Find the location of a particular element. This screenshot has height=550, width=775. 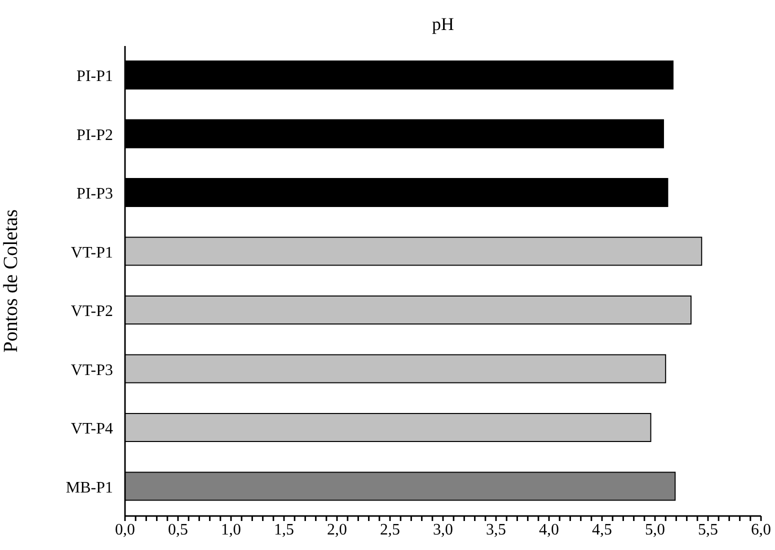

y-tick-label: MB-P1 is located at coordinates (89, 487).